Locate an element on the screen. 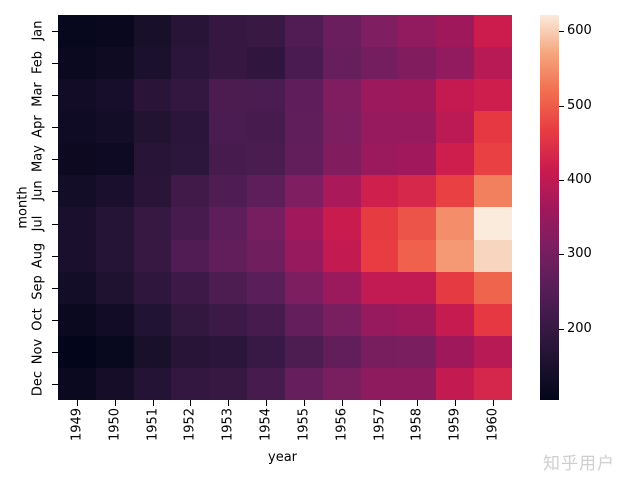 This screenshot has width=640, height=480. x-tick-label: 1958 is located at coordinates (417, 424).